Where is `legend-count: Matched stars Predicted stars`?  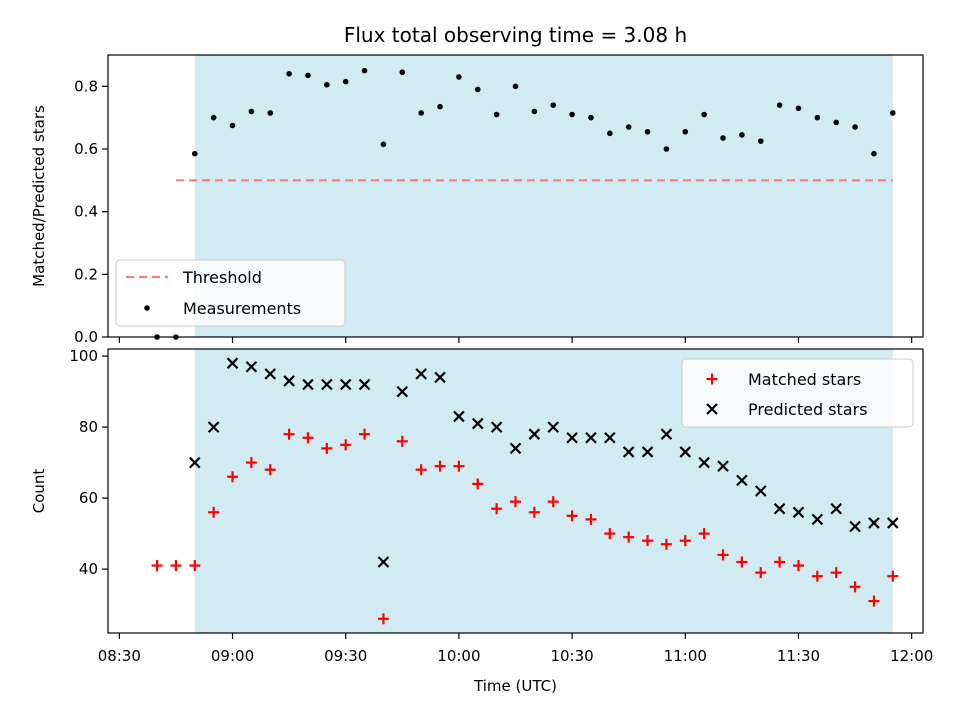 legend-count: Matched stars Predicted stars is located at coordinates (797, 393).